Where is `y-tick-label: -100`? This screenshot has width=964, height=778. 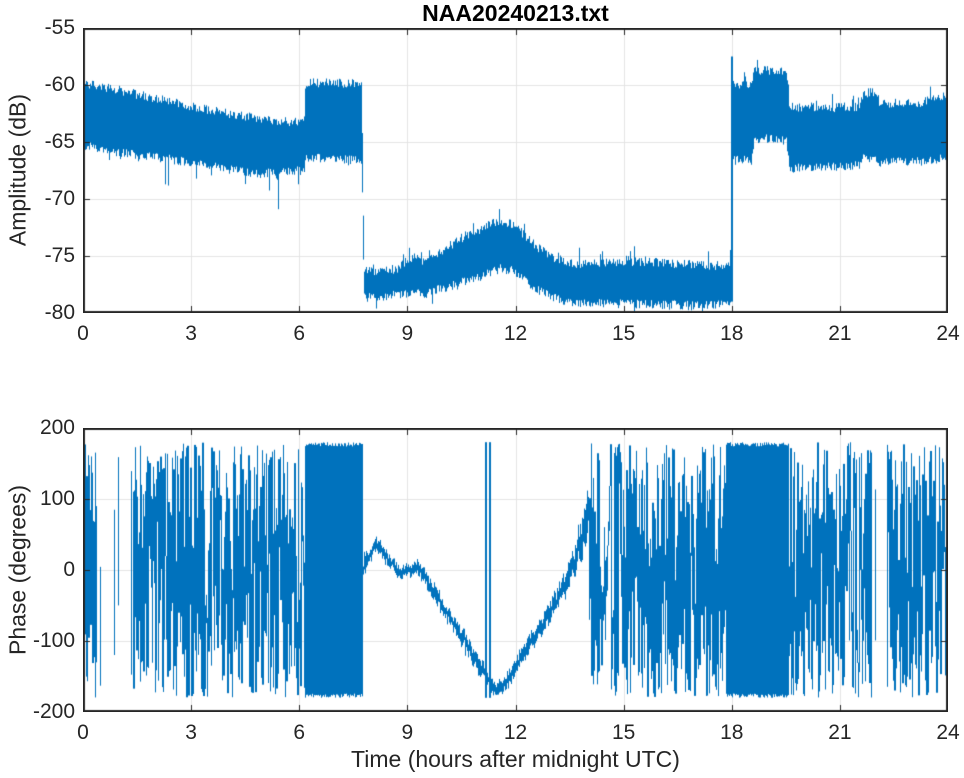
y-tick-label: -100 is located at coordinates (53, 640).